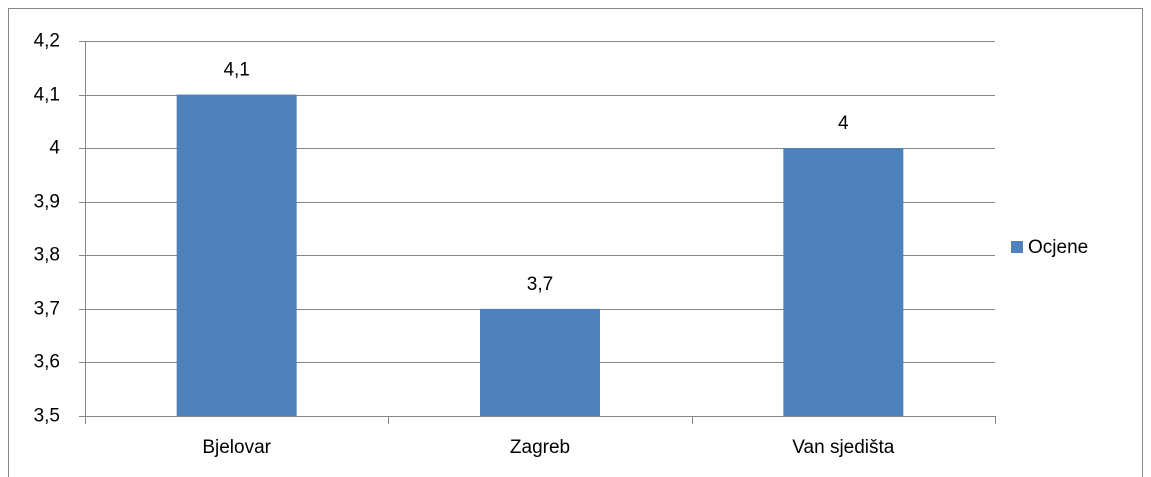 The image size is (1151, 477). What do you see at coordinates (47, 362) in the screenshot?
I see `y-tick-label: 3,6` at bounding box center [47, 362].